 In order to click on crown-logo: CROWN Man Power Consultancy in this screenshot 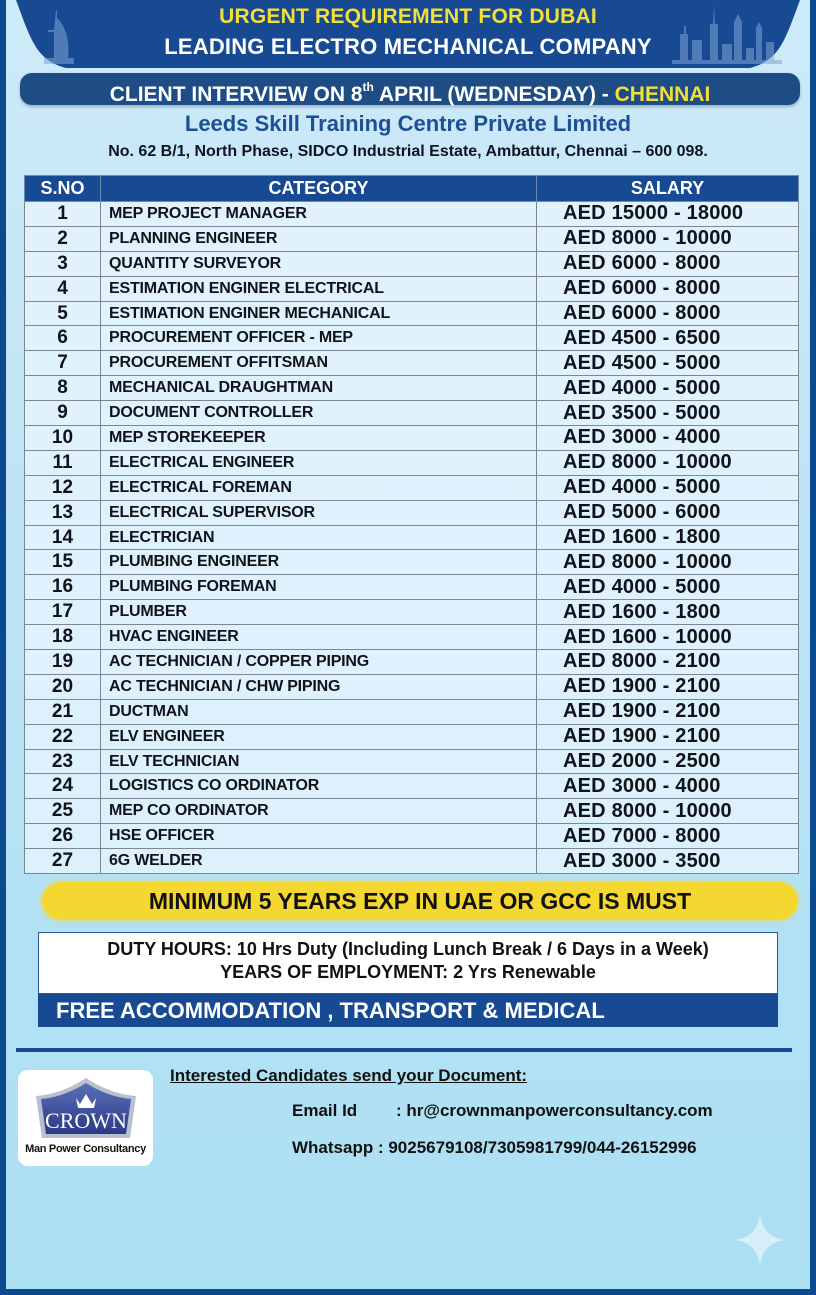, I will do `click(85, 1118)`.